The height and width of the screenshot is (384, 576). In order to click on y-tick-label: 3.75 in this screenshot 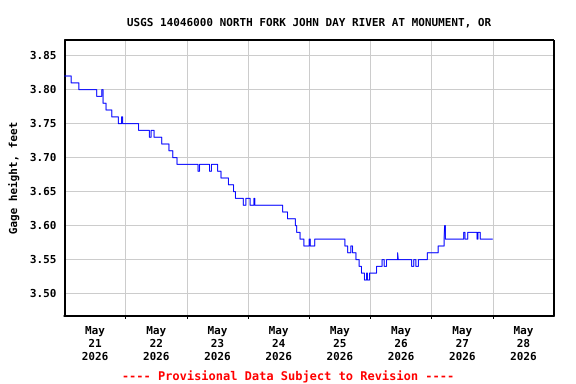, I will do `click(43, 123)`.